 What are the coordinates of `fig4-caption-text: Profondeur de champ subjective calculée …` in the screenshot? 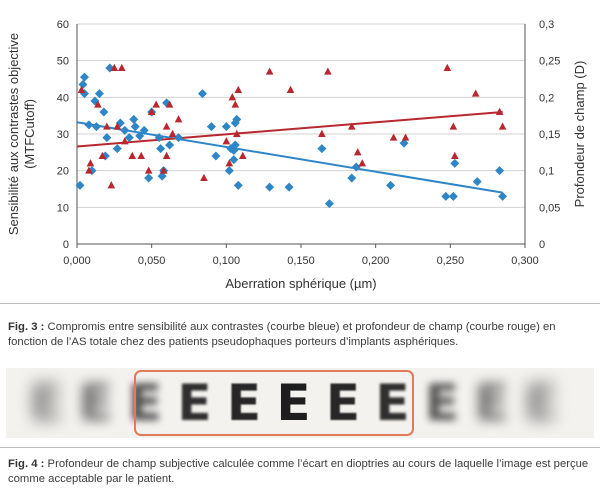 It's located at (298, 471).